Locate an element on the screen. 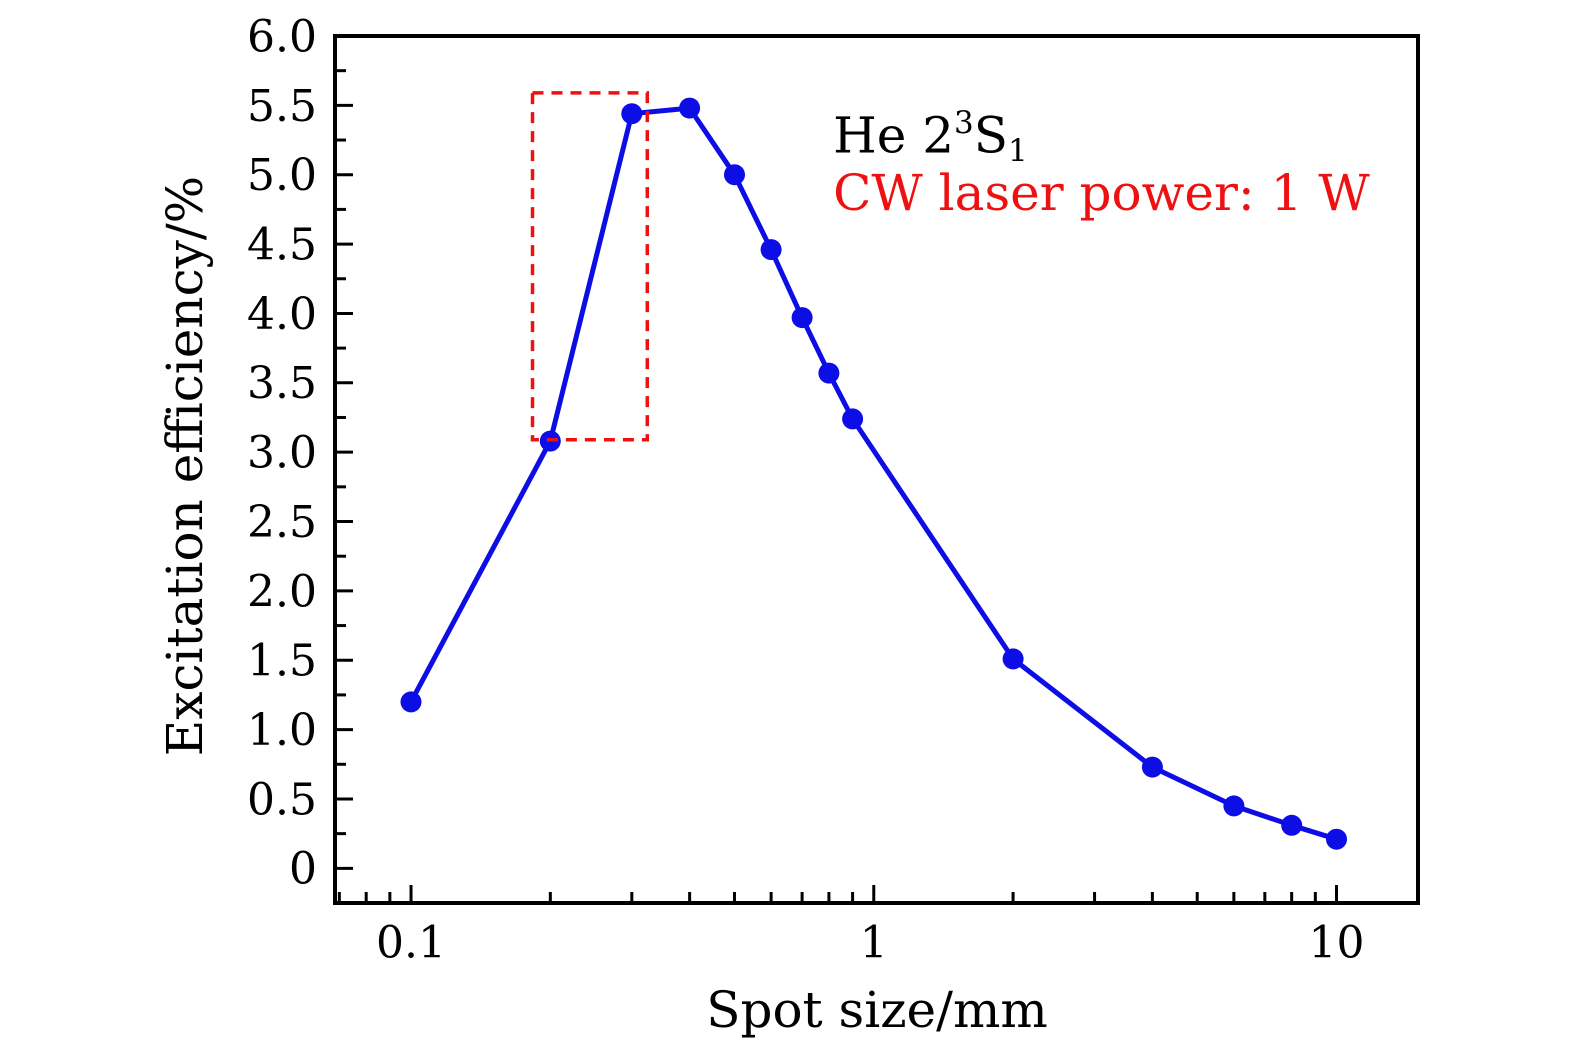  y-tick-label: 1.5 is located at coordinates (282, 661).